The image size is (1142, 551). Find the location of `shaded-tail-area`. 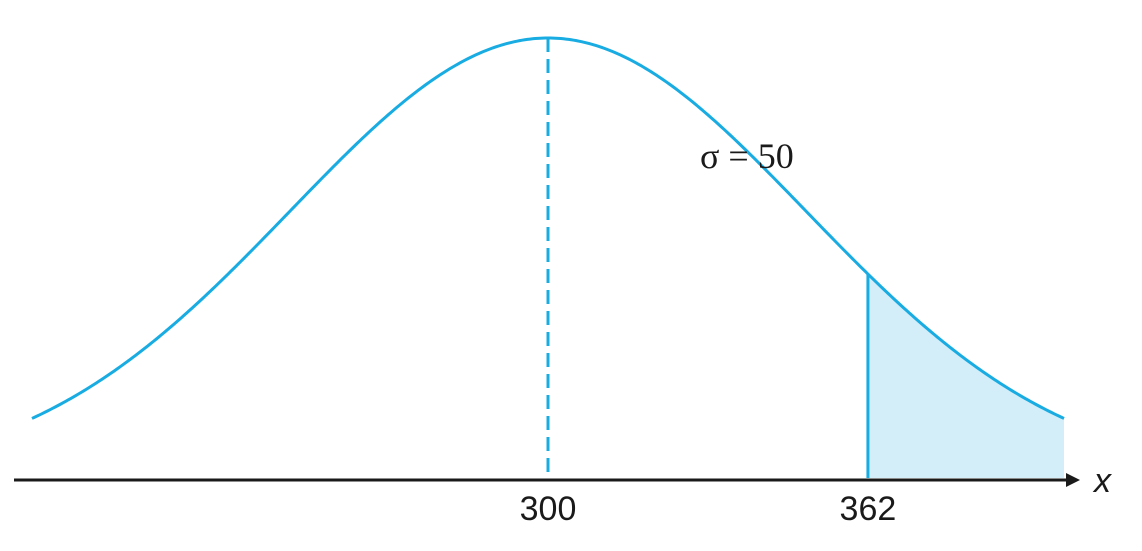

shaded-tail-area is located at coordinates (966, 376).